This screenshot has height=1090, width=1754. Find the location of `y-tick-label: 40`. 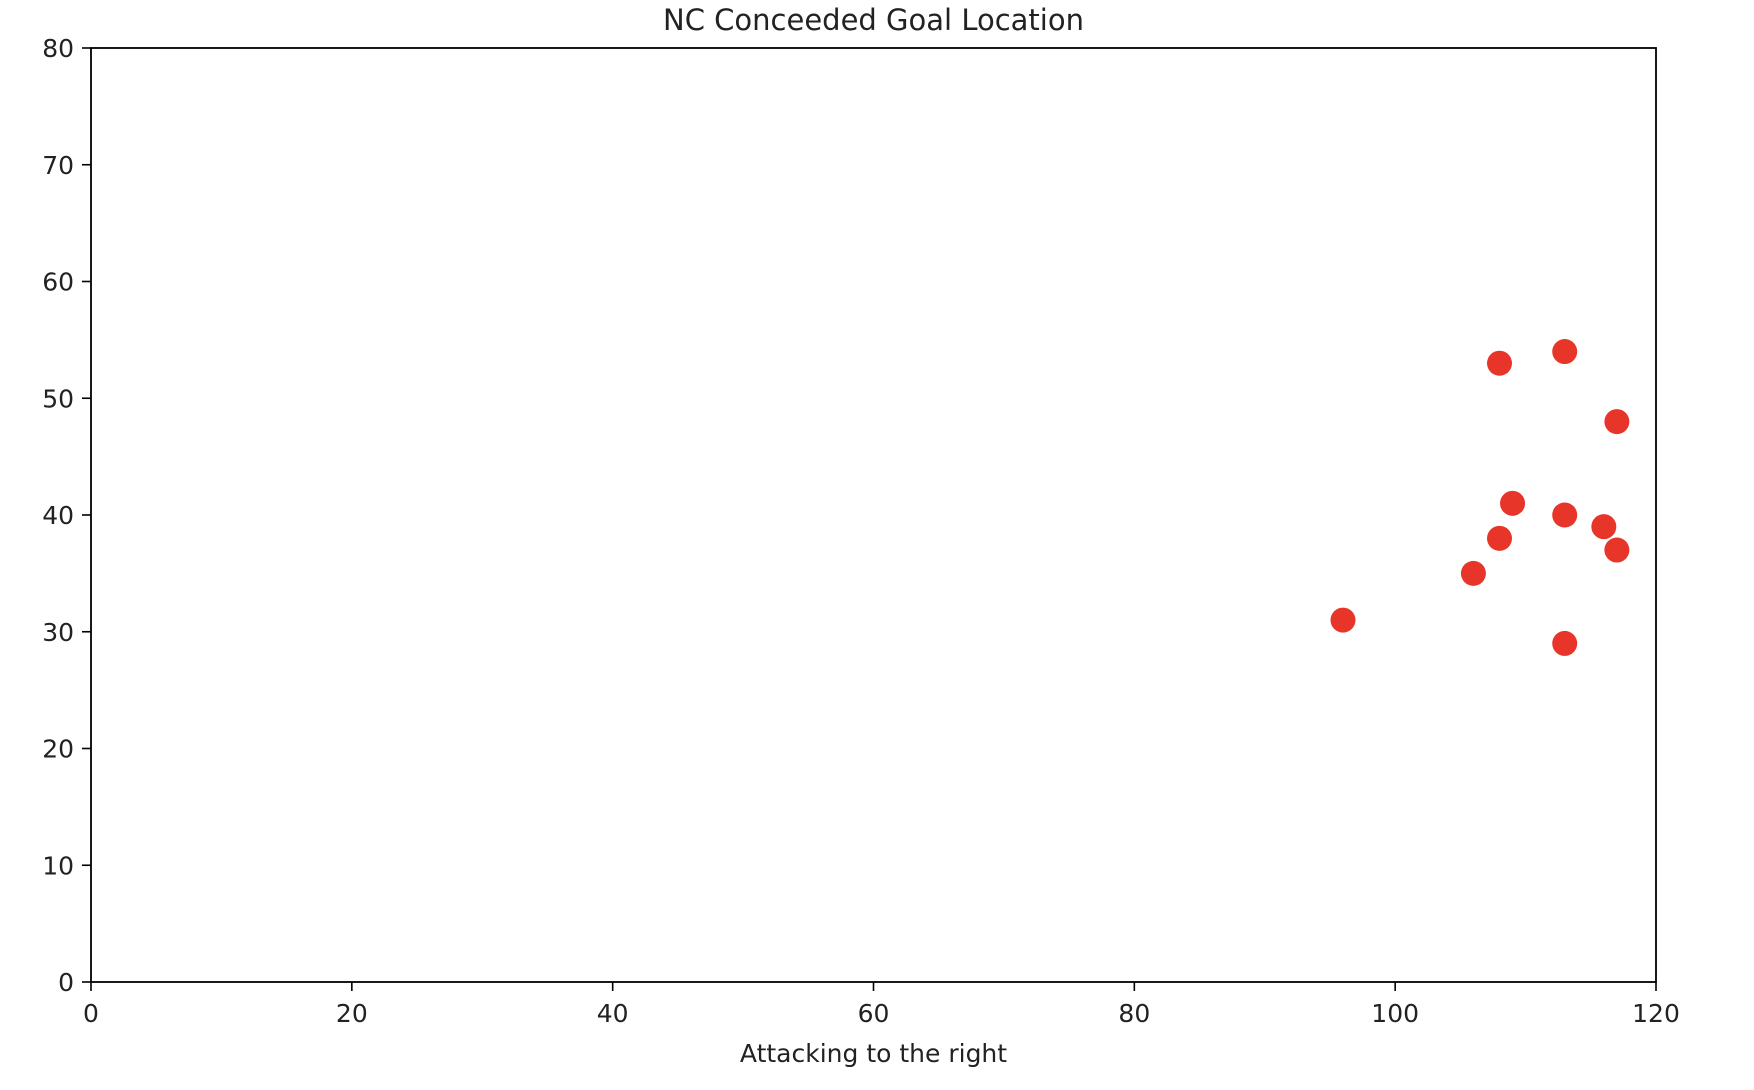

y-tick-label: 40 is located at coordinates (58, 515).